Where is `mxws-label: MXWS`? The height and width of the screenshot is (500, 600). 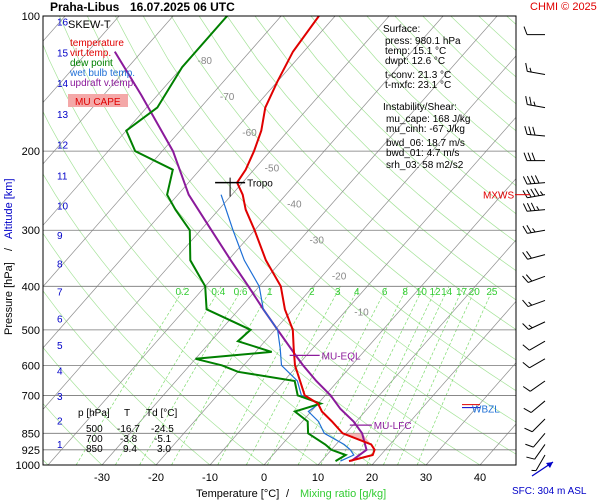
mxws-label: MXWS is located at coordinates (498, 196).